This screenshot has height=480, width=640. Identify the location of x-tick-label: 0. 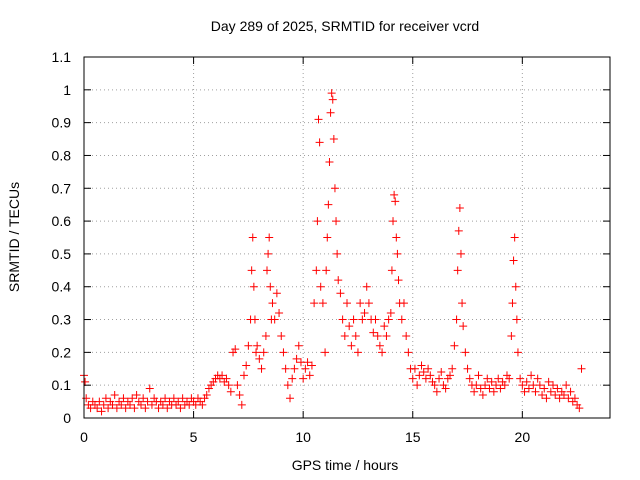
(84, 437).